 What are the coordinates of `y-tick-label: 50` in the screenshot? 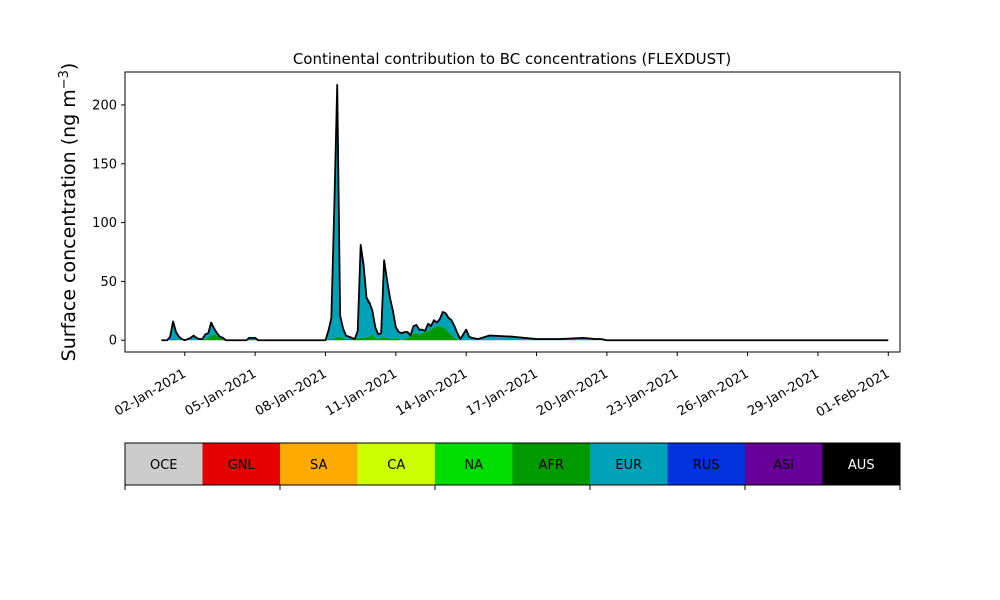 It's located at (108, 282).